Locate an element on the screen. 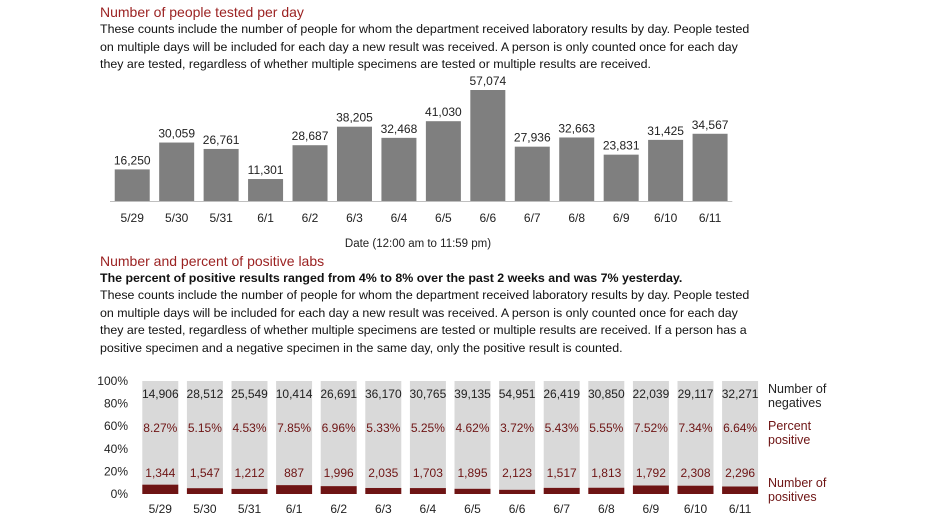  test-count-label: 32,663 is located at coordinates (576, 128).